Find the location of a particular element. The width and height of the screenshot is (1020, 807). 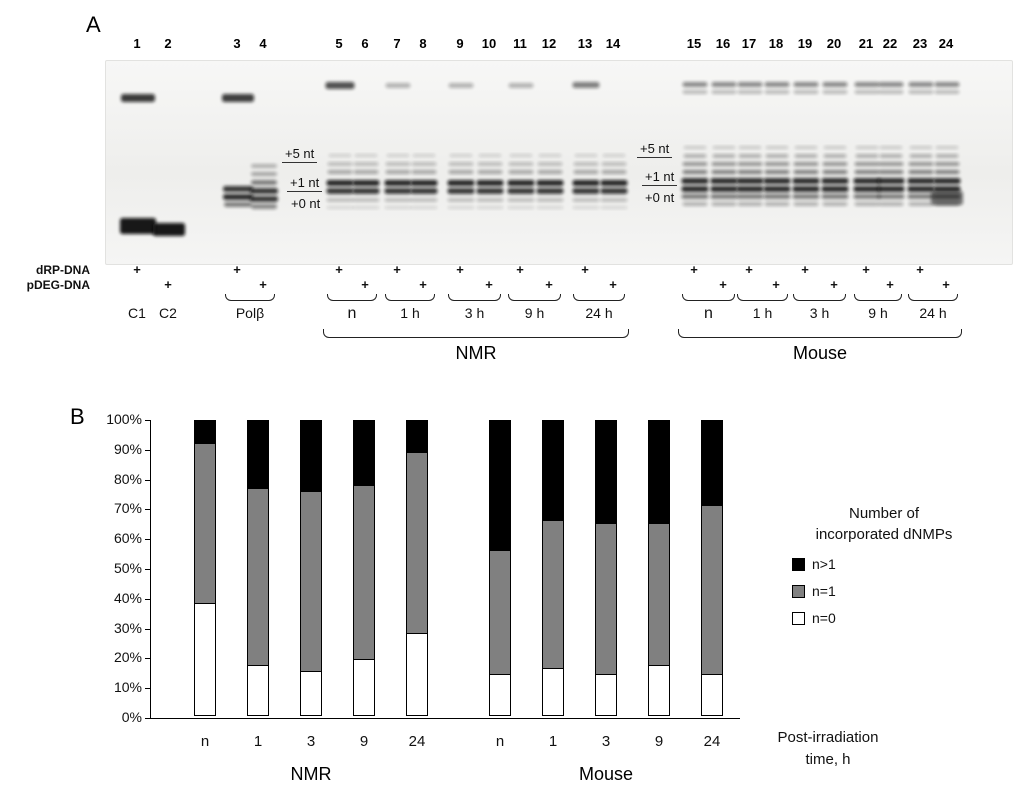

y-tick-label: 10% is located at coordinates (127, 687).